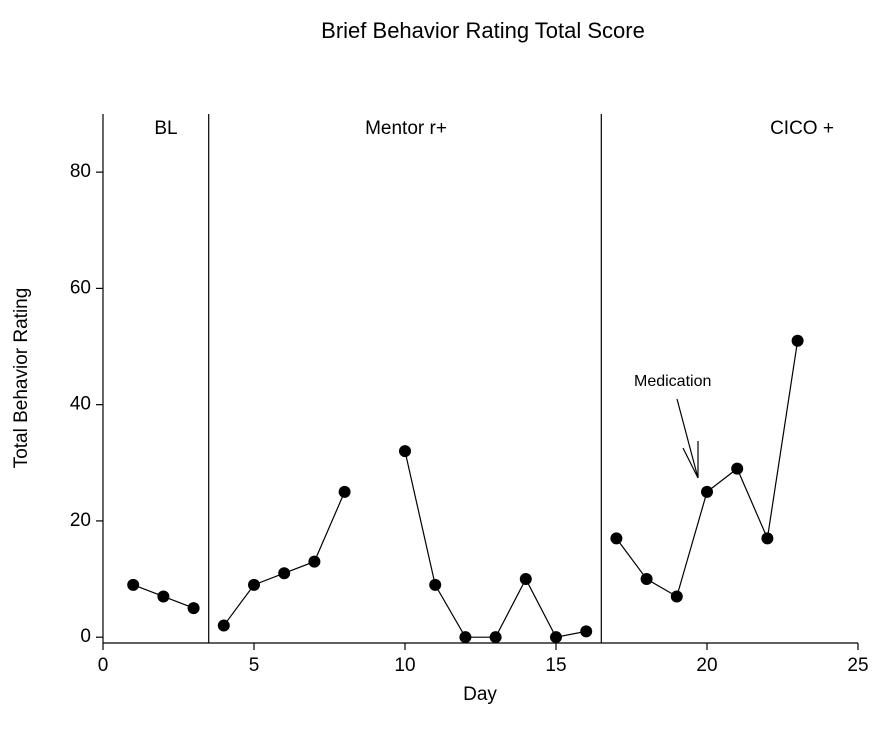 The height and width of the screenshot is (740, 879). I want to click on x-tick-label: 0, so click(103, 665).